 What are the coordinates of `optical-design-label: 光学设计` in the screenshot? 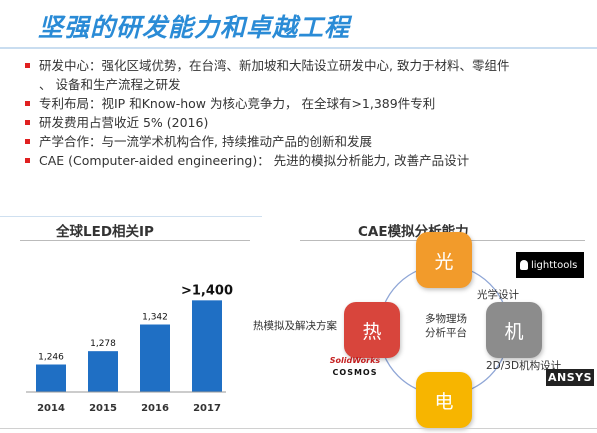 It's located at (498, 295).